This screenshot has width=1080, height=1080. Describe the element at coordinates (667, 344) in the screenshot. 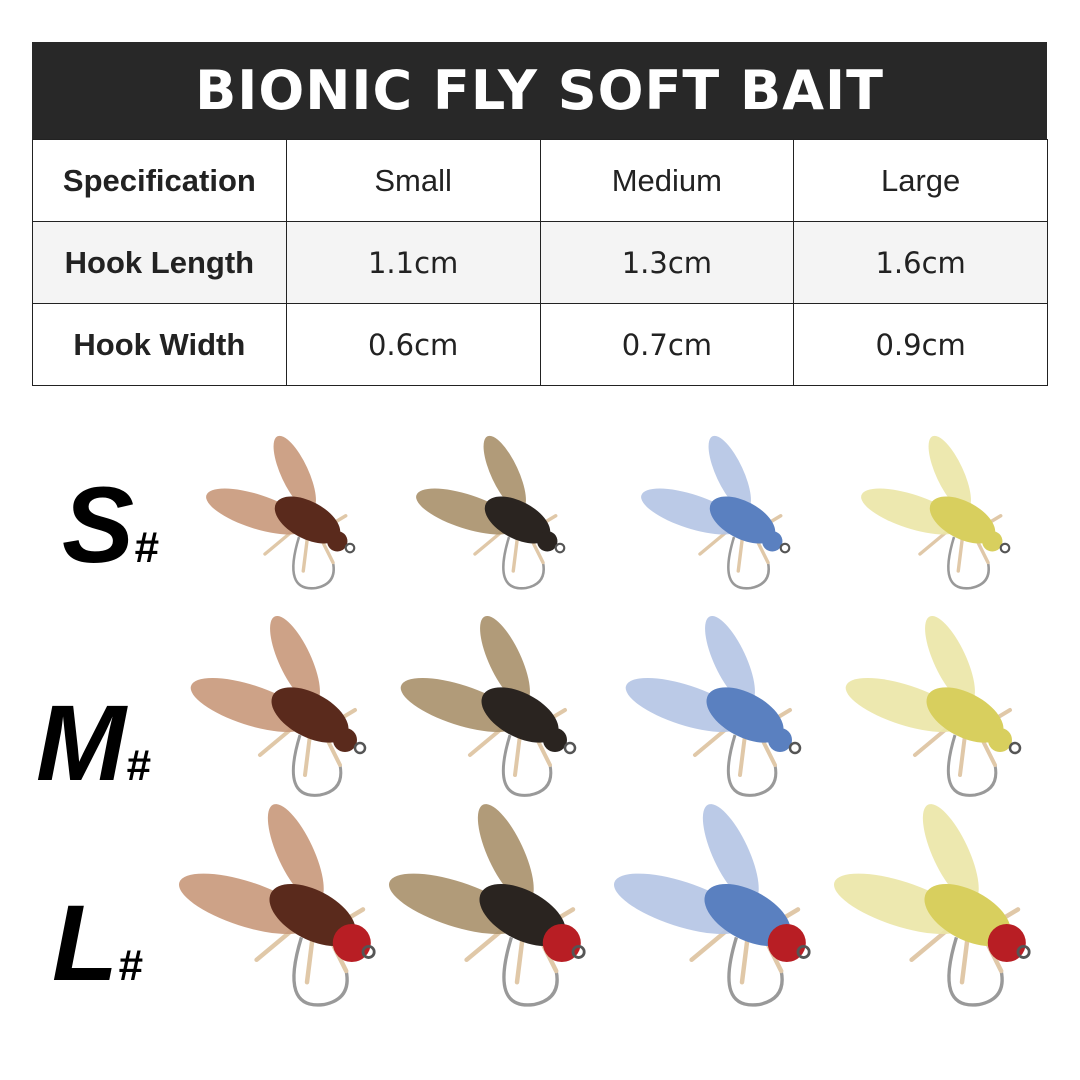

I see `cell-value: 0.7cm` at that location.